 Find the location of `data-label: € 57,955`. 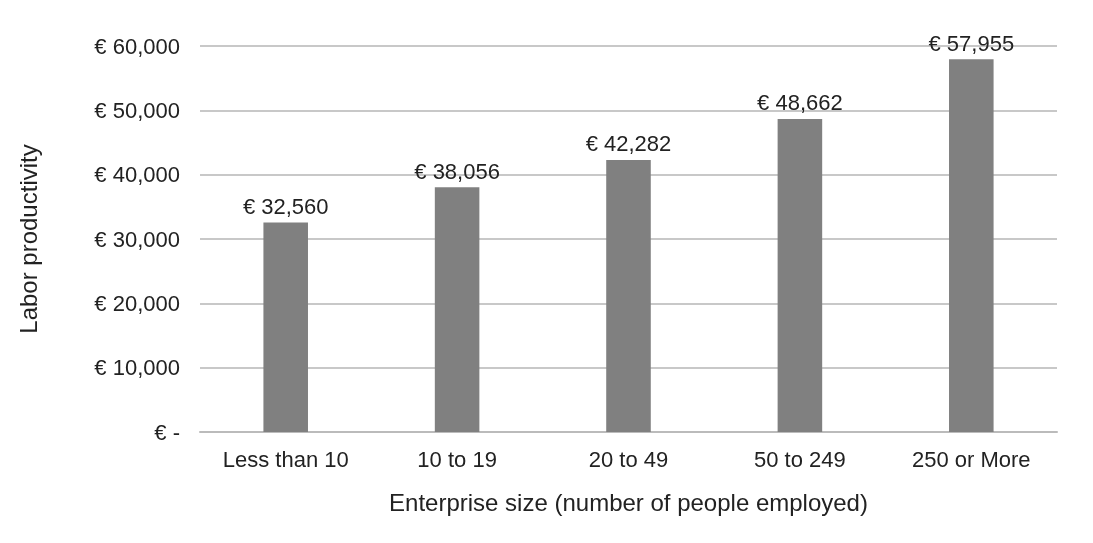

data-label: € 57,955 is located at coordinates (971, 43).